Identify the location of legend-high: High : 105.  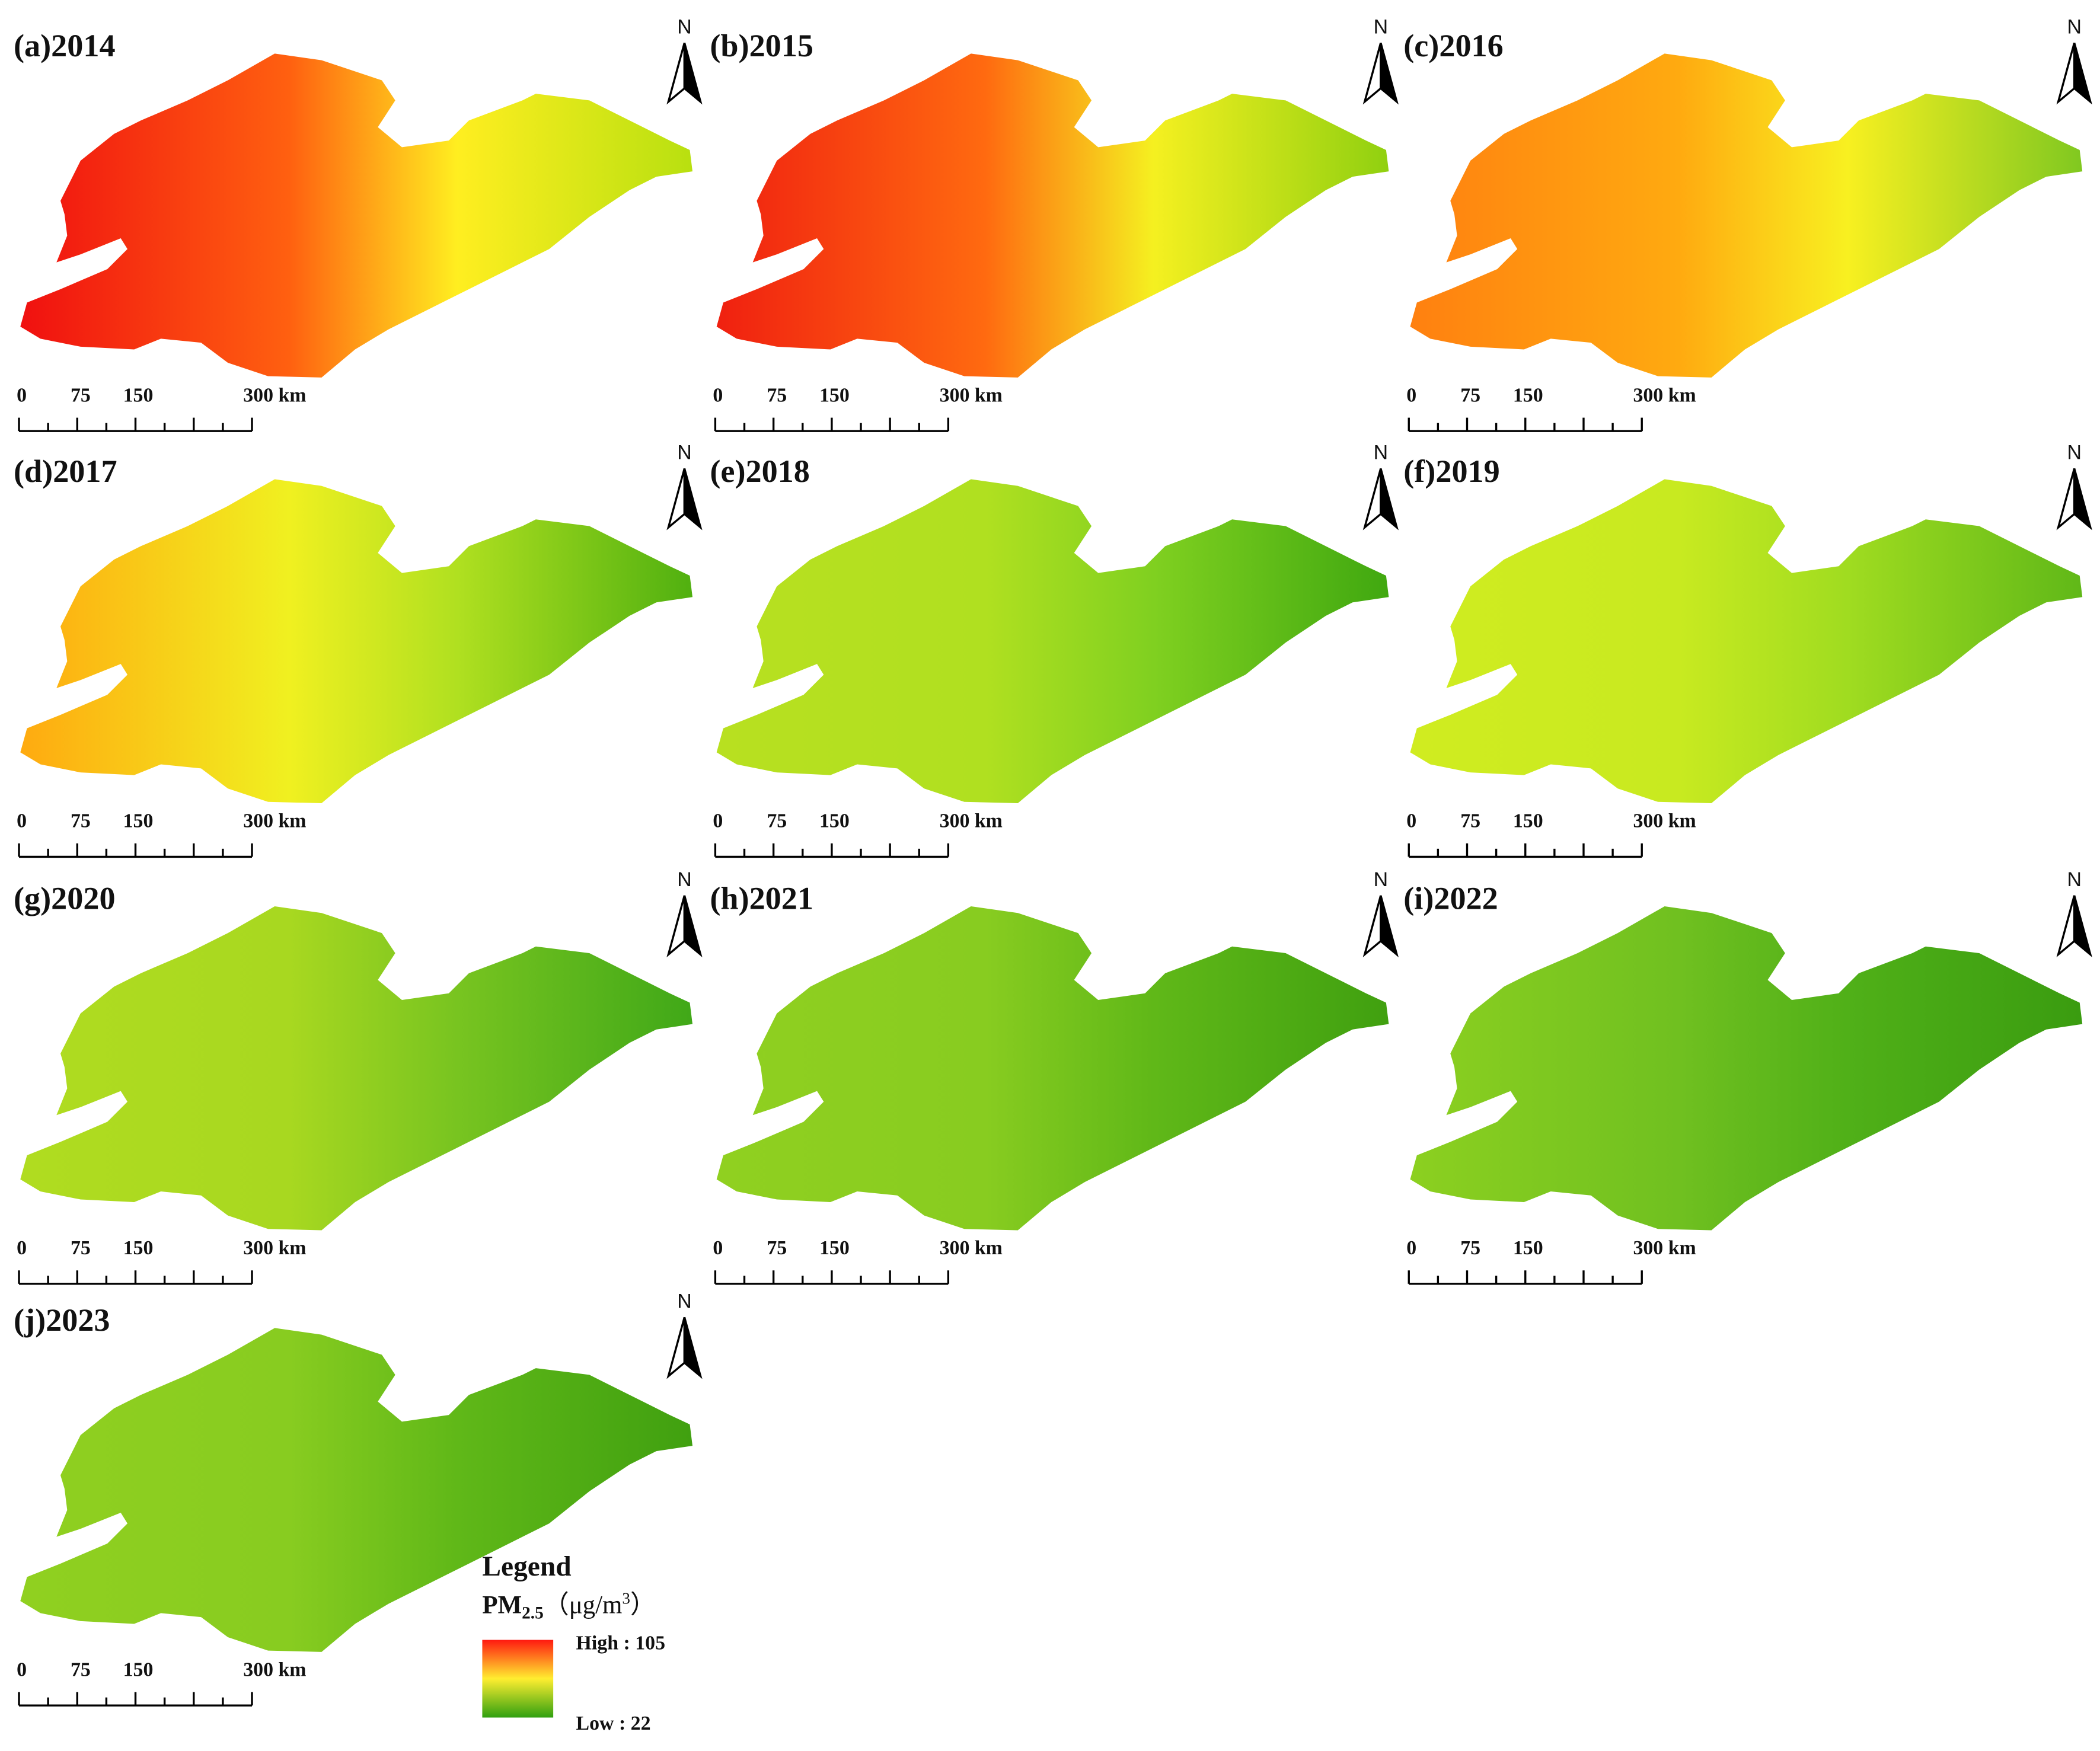
(621, 1643).